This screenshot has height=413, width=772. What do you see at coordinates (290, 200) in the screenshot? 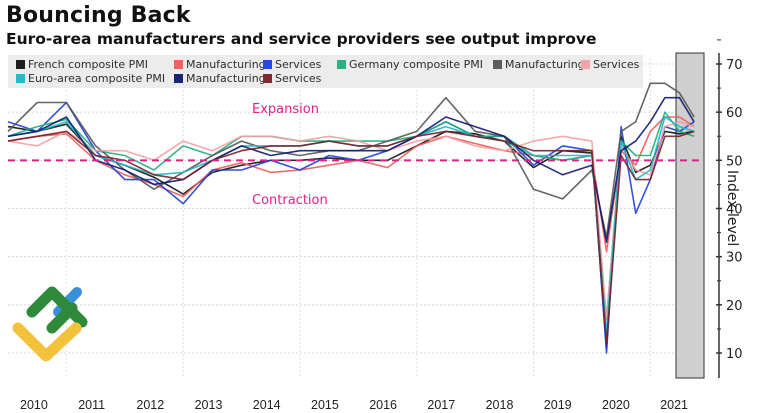
I see `contraction-label: Contraction` at bounding box center [290, 200].